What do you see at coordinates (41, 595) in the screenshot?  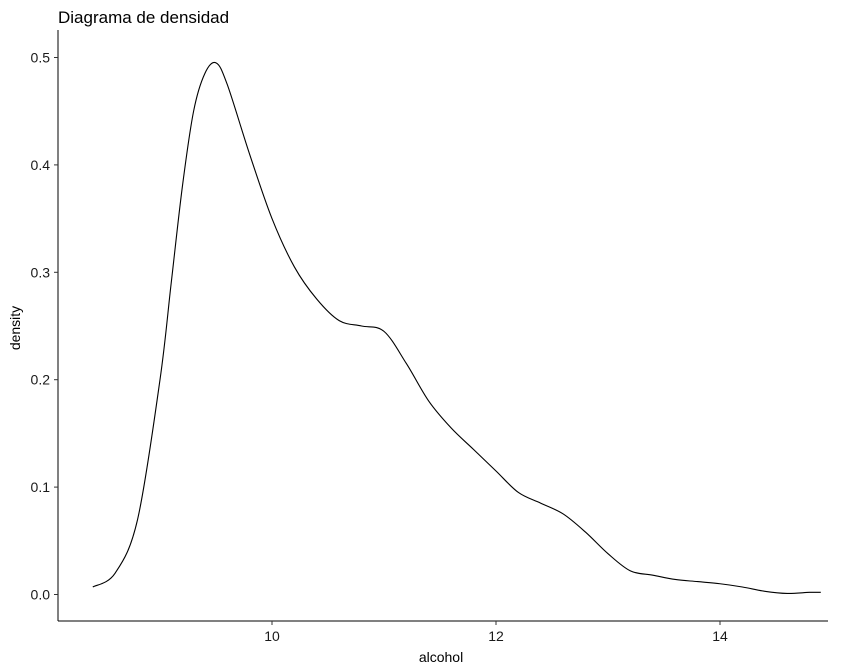 I see `y-tick-label: 0.0` at bounding box center [41, 595].